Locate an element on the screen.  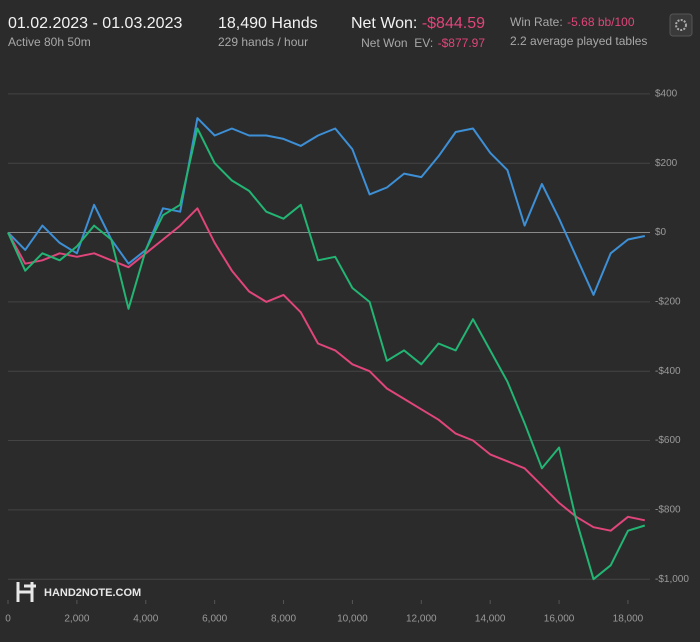
logo-icon is located at coordinates (26, 592).